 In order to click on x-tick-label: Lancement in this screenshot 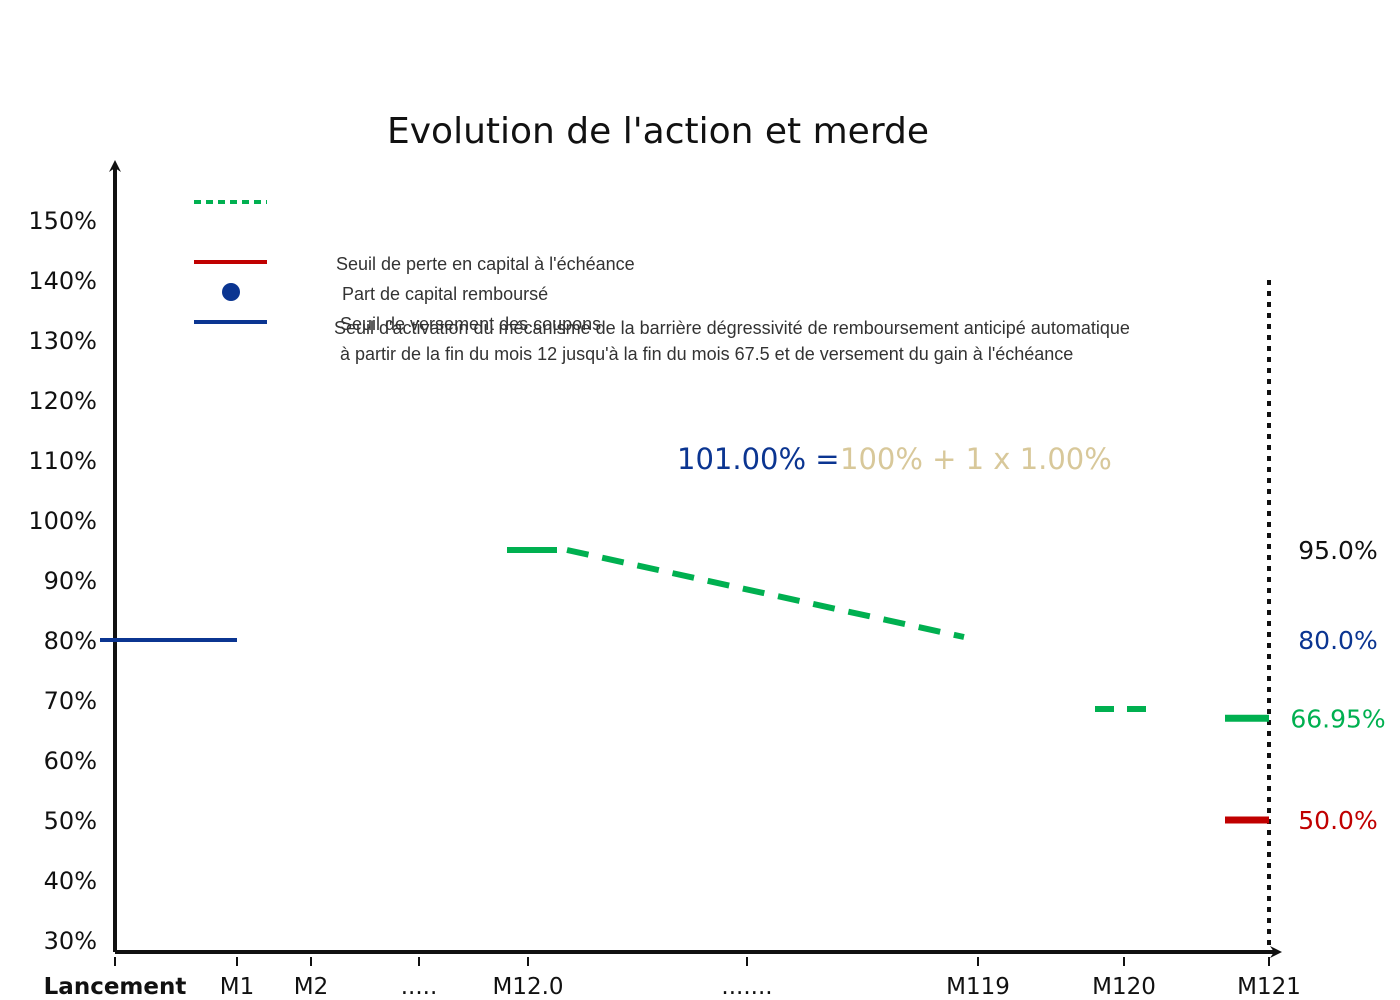, I will do `click(115, 987)`.